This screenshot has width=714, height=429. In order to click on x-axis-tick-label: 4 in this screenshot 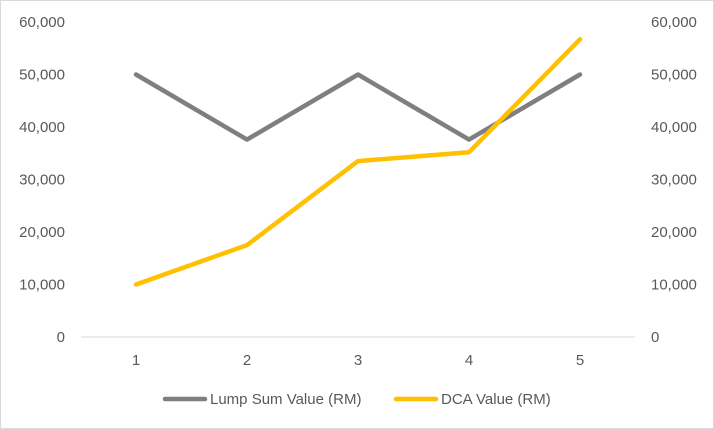, I will do `click(469, 360)`.